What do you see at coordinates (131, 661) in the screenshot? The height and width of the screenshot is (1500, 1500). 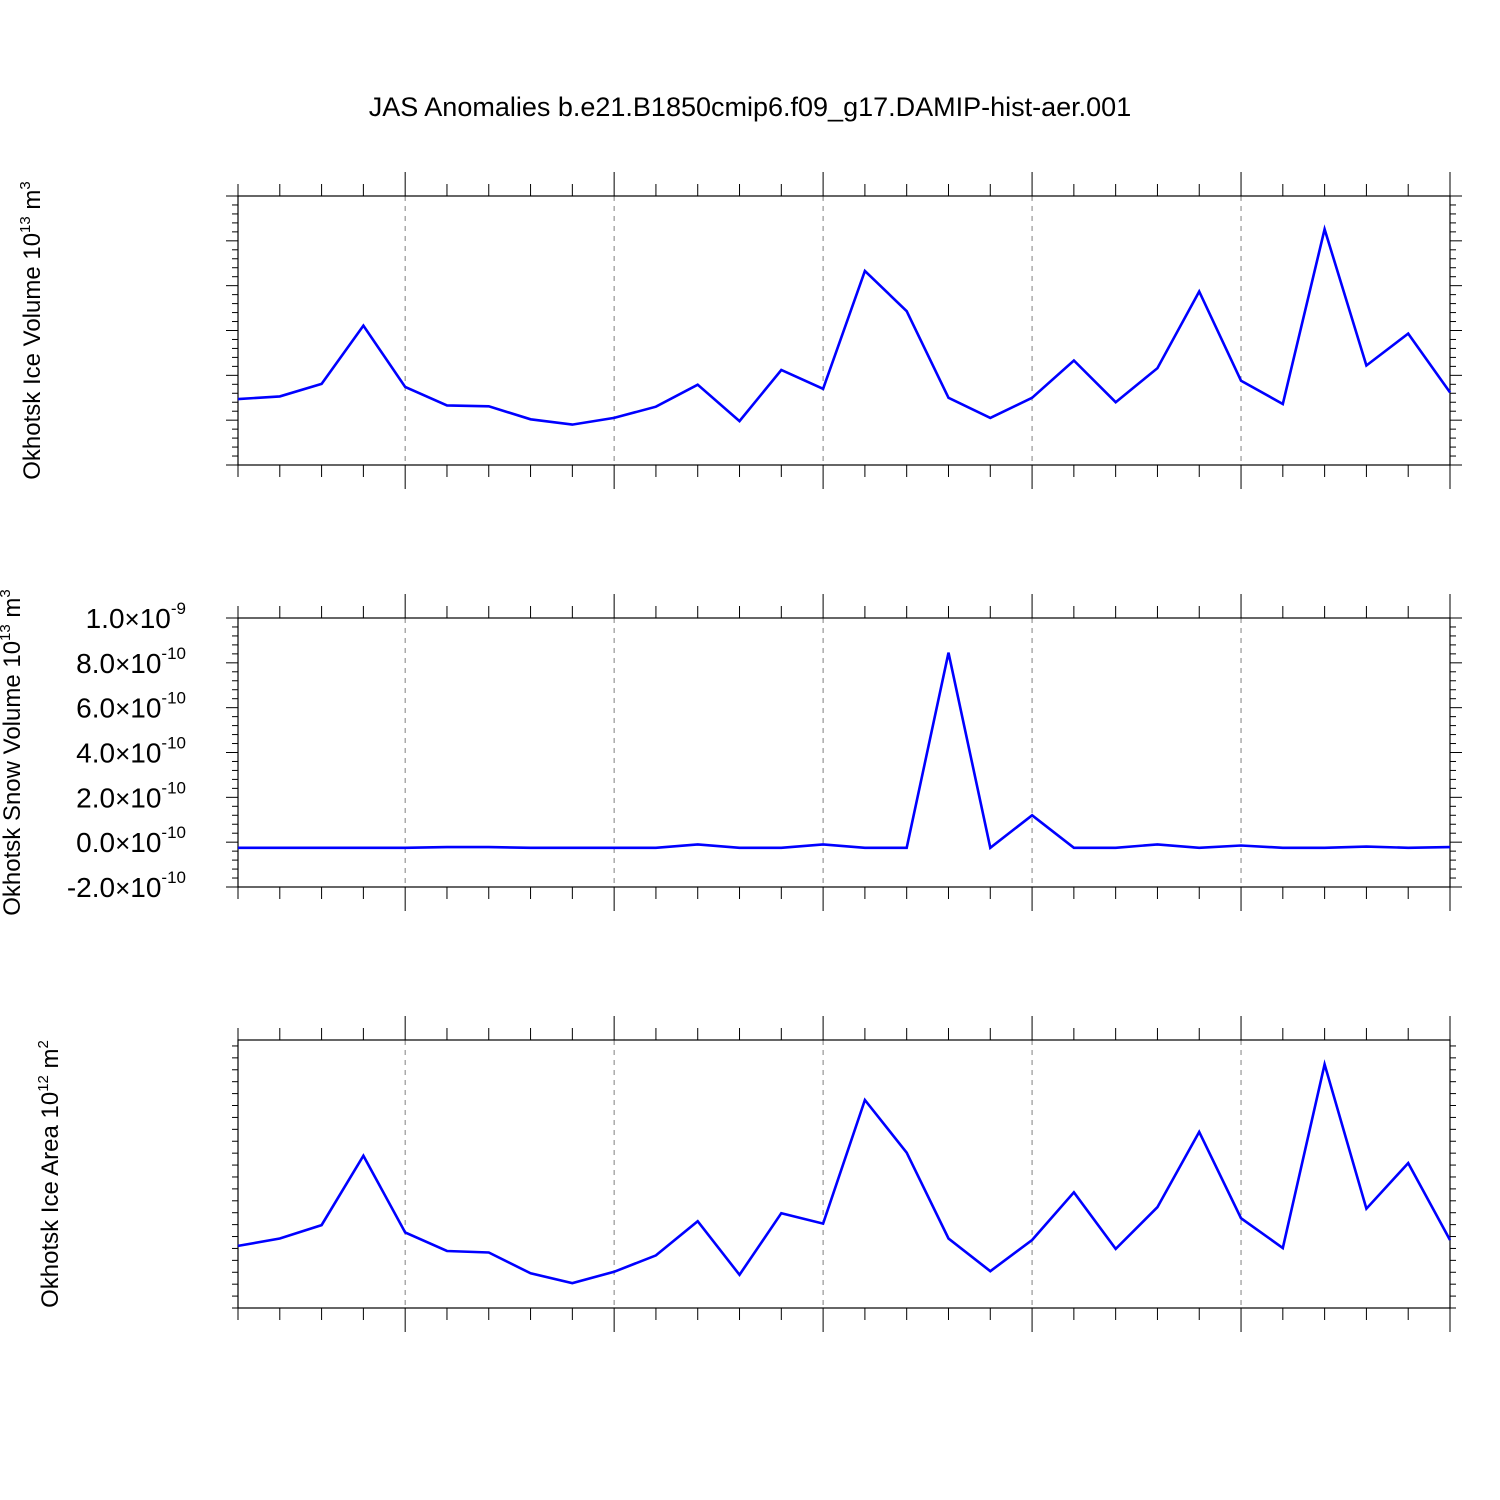 I see `y-tick-label: 8.0×10⁻¹⁰` at bounding box center [131, 661].